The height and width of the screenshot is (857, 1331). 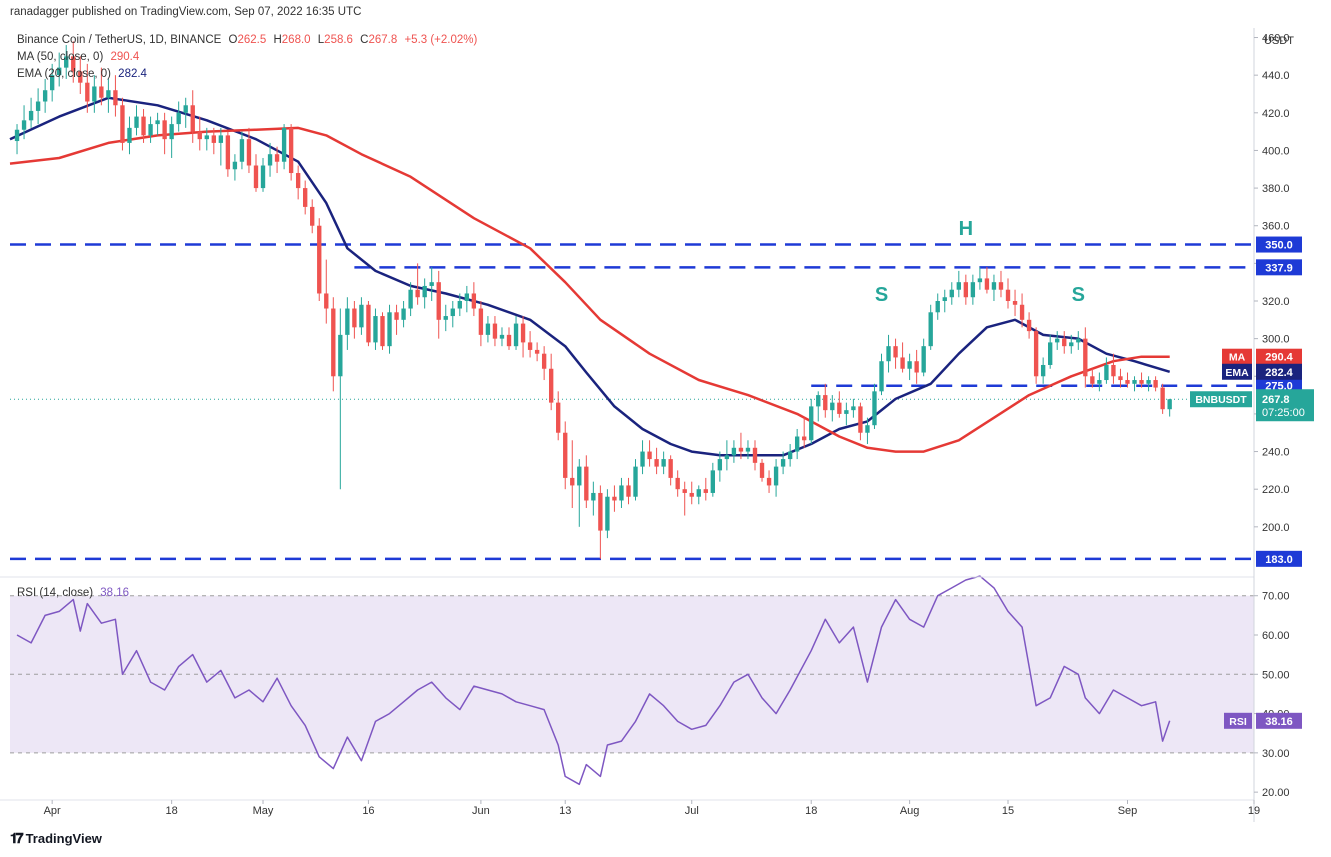 I want to click on indicator-name-label: EMA, so click(x=1237, y=373).